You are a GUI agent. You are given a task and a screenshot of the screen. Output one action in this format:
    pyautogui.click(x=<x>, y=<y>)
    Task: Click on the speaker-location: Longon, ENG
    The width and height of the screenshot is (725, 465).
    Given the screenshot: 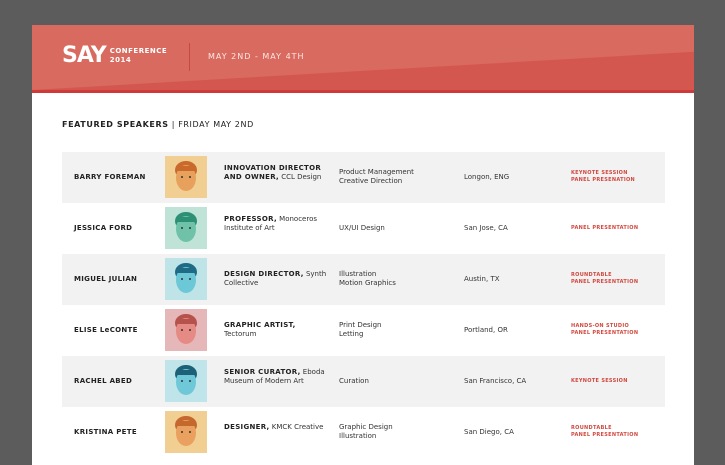 What is the action you would take?
    pyautogui.click(x=487, y=176)
    